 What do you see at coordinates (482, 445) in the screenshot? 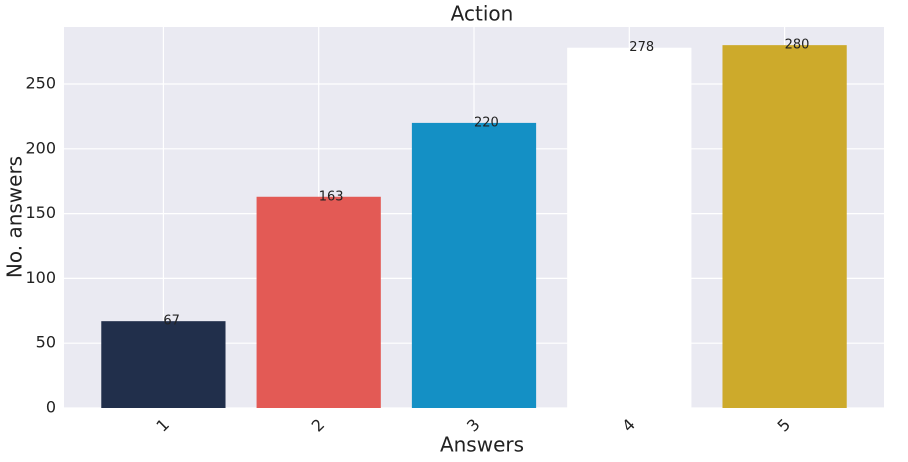
I see `x-axis-label: Answers` at bounding box center [482, 445].